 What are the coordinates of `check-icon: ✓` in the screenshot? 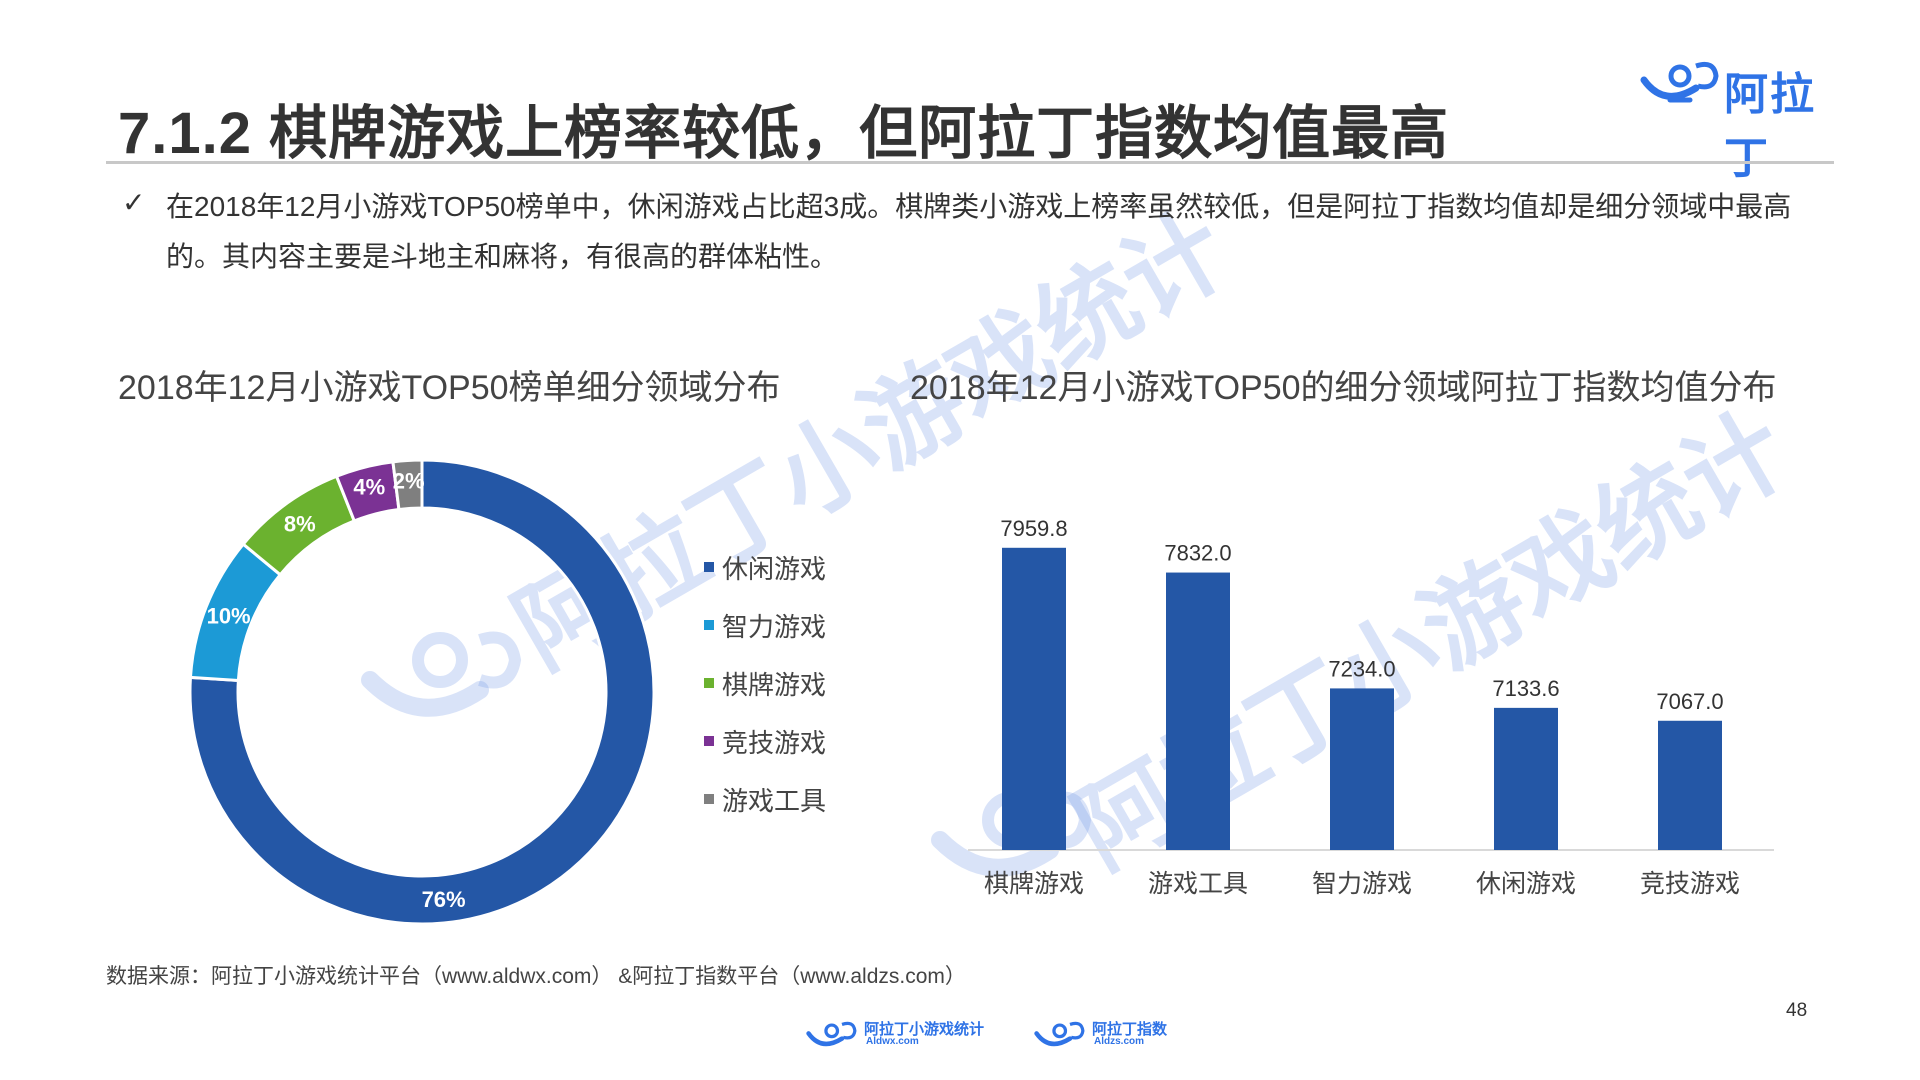 It's located at (134, 202).